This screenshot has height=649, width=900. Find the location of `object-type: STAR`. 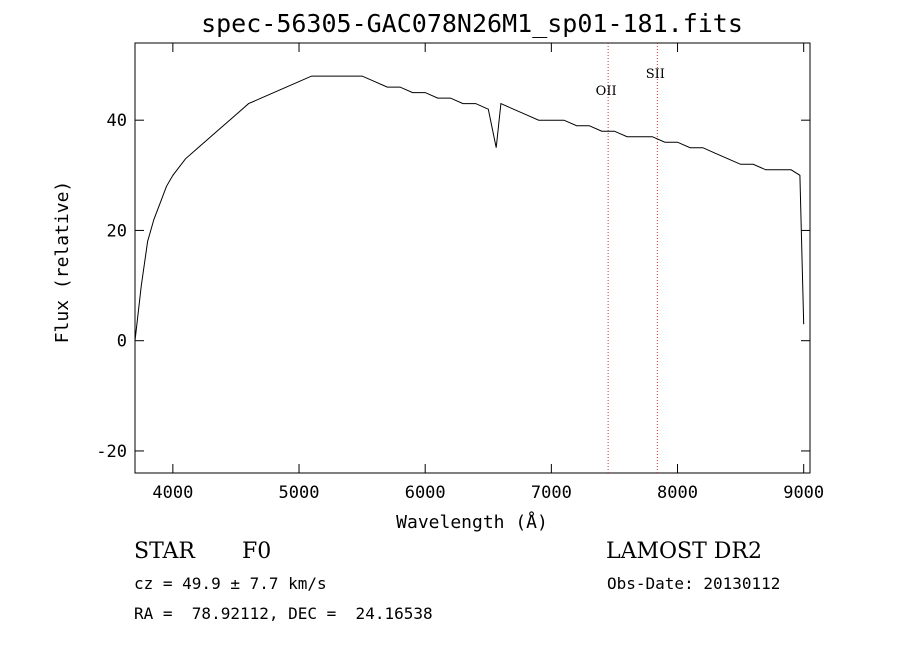

object-type: STAR is located at coordinates (164, 551).